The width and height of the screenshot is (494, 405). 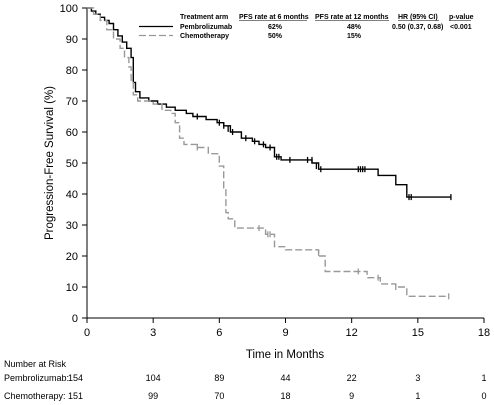 I want to click on y-tick-label: 60, so click(x=72, y=133).